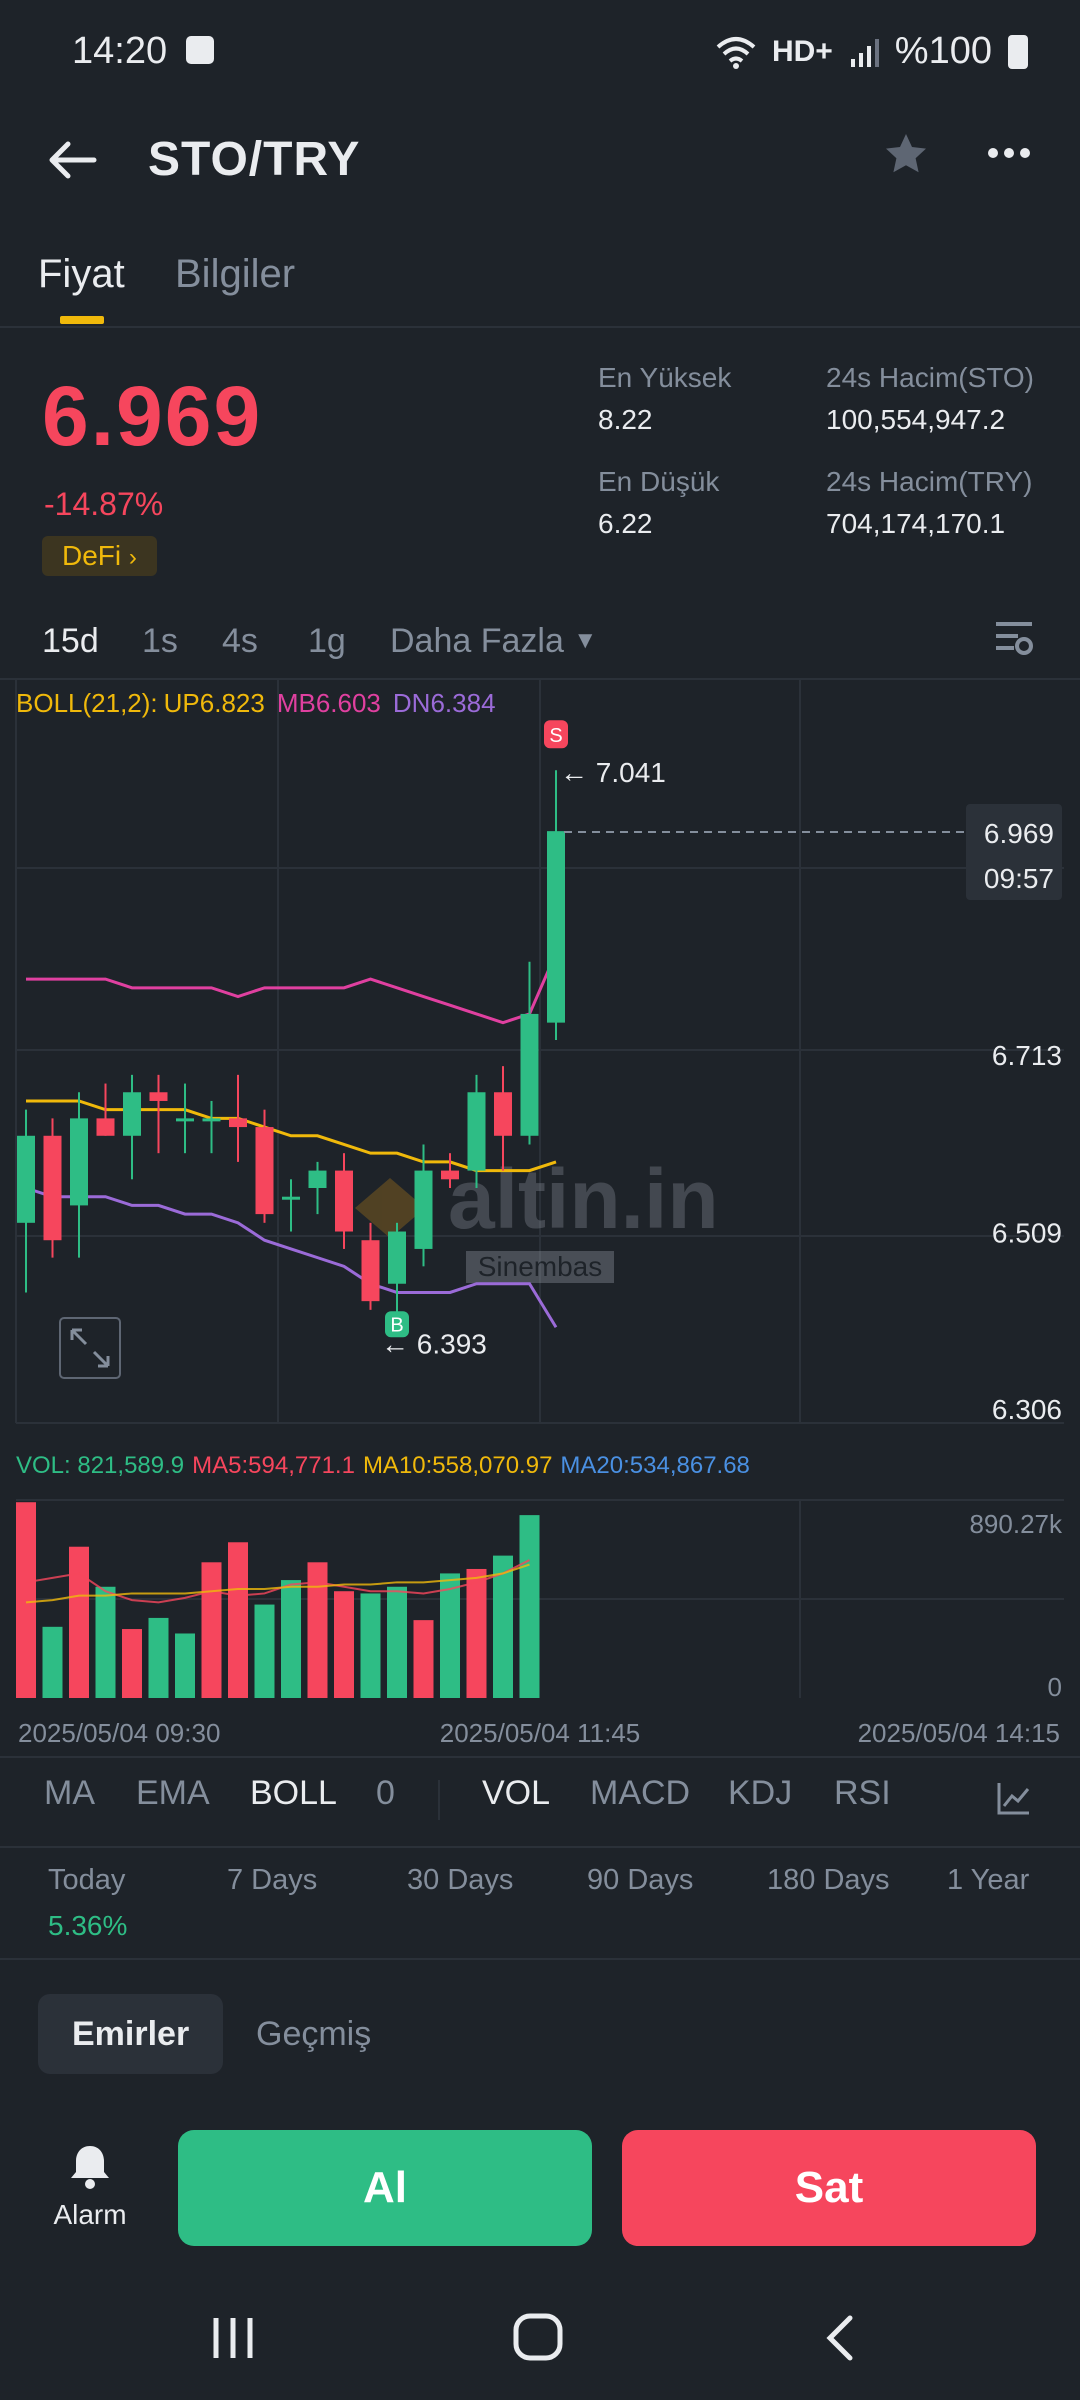  What do you see at coordinates (327, 641) in the screenshot?
I see `timeframe-1g: 1g` at bounding box center [327, 641].